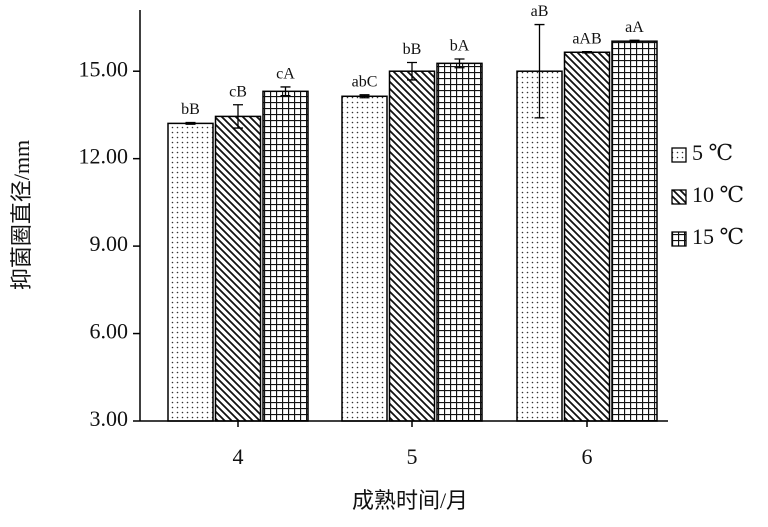 Image resolution: width=768 pixels, height=527 pixels. Describe the element at coordinates (718, 194) in the screenshot. I see `legend-label: 10 ℃` at that location.